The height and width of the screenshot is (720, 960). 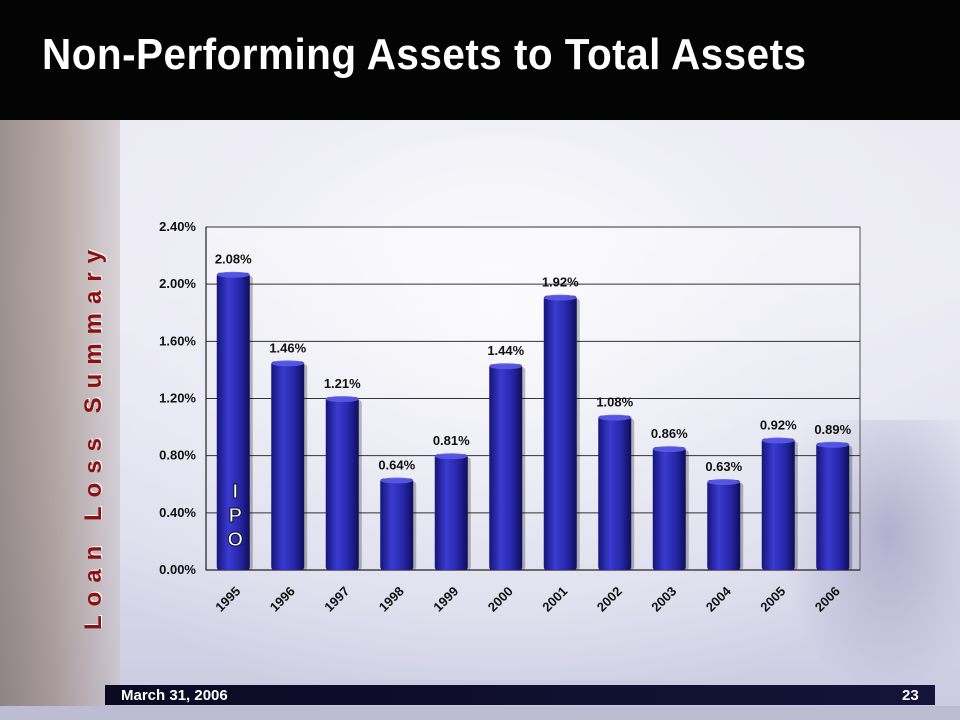 I want to click on y-tick-label: 1.20%, so click(x=177, y=398).